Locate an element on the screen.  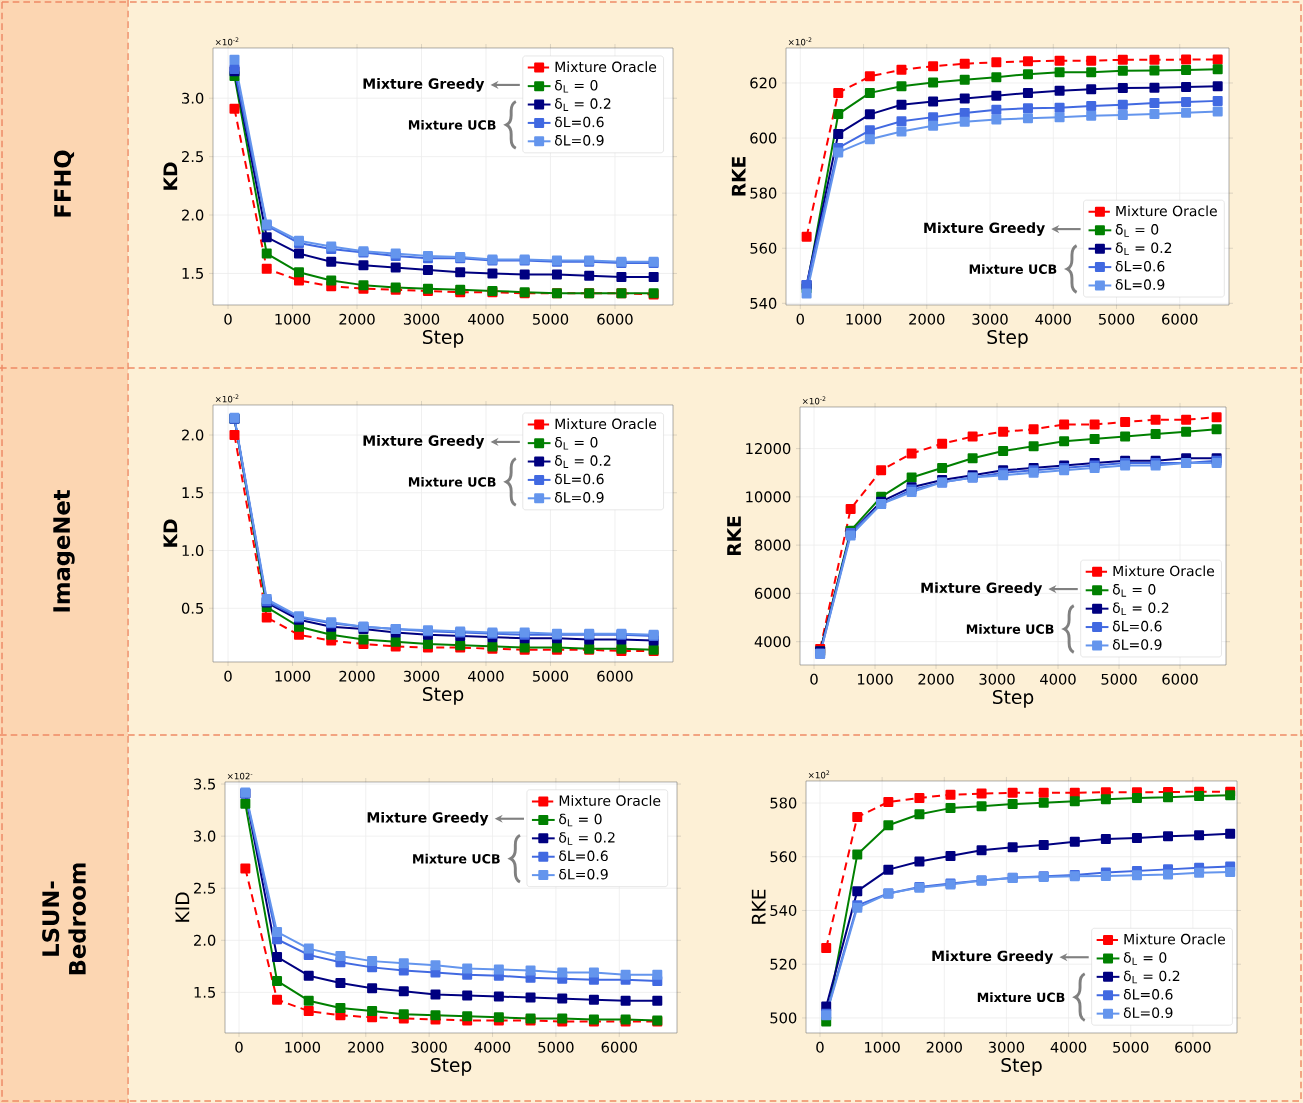
y-tick-label: 6000 is located at coordinates (772, 593).